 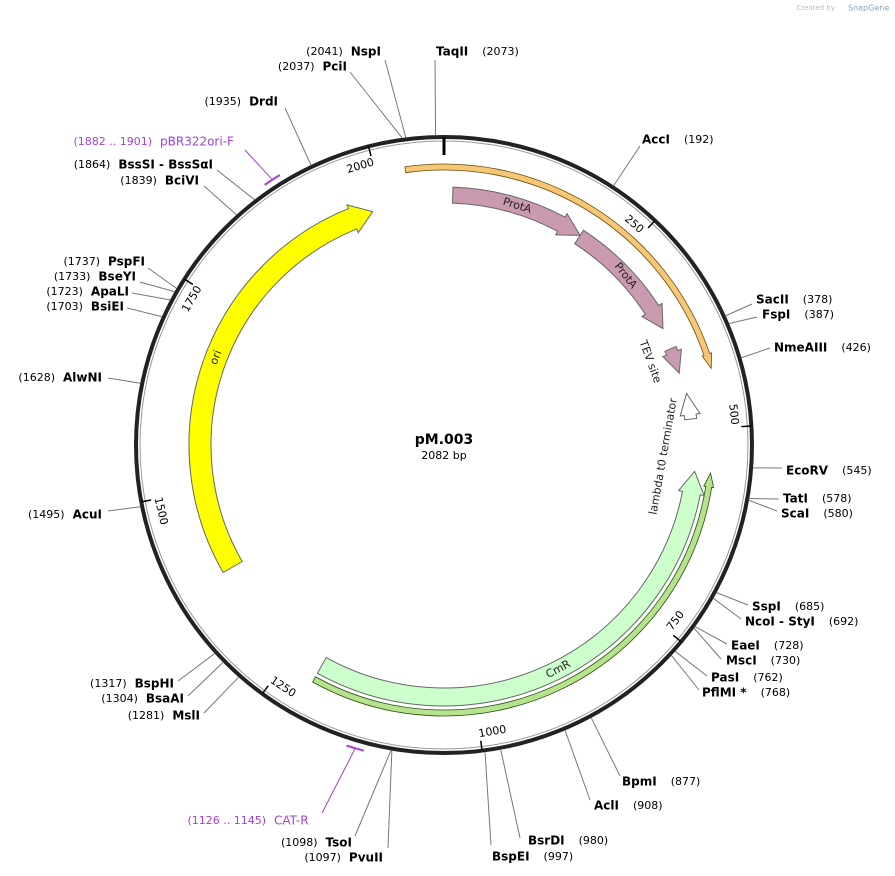 I want to click on enzyme-name: AccI, so click(x=656, y=140).